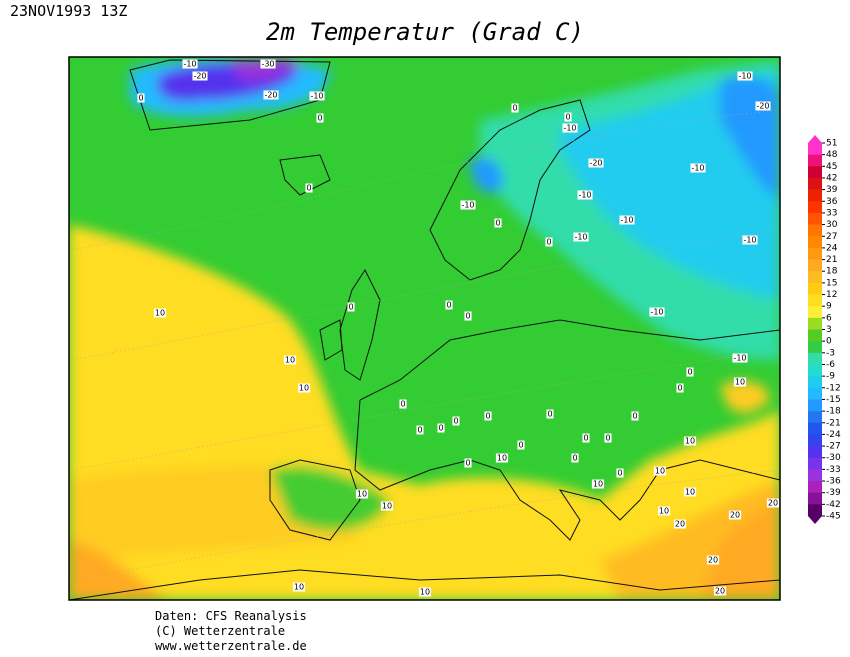 The width and height of the screenshot is (850, 657). I want to click on colorbar-label: -36, so click(833, 482).